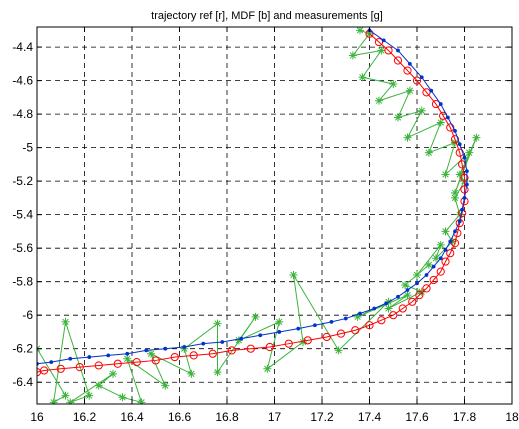 The image size is (519, 429). I want to click on y-tick-label: -4.4, so click(22, 47).